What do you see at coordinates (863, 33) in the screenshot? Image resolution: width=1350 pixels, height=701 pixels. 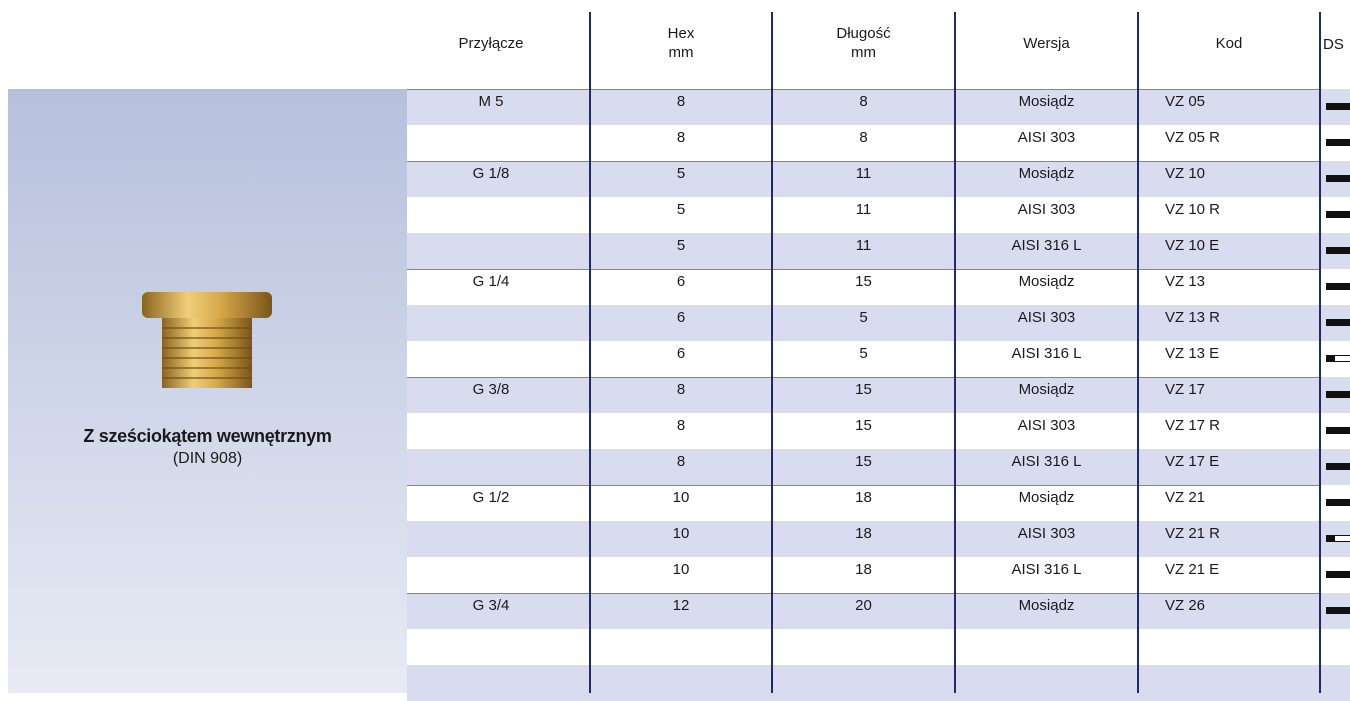 I see `column-header: Długość` at bounding box center [863, 33].